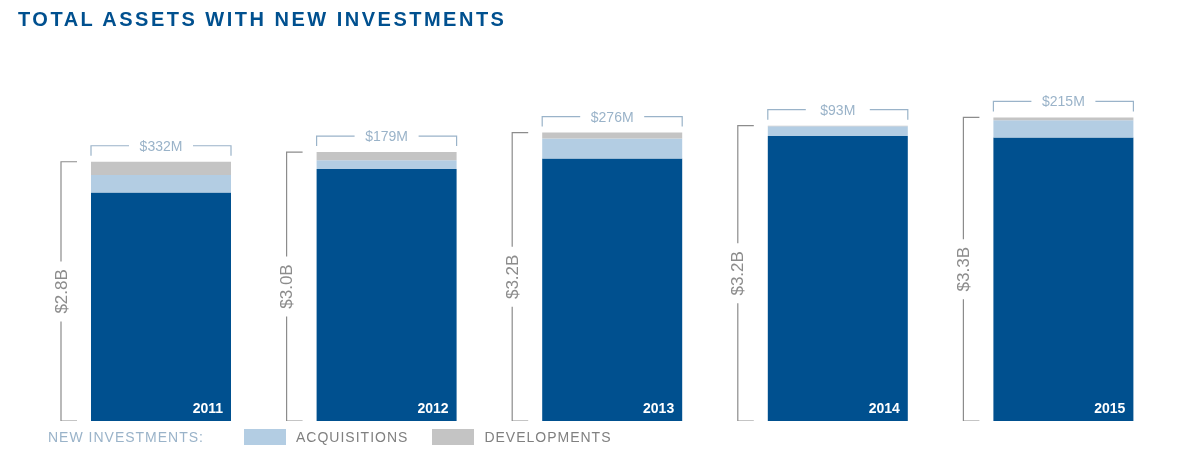  Describe the element at coordinates (1110, 408) in the screenshot. I see `x-tick-label: 2015` at that location.